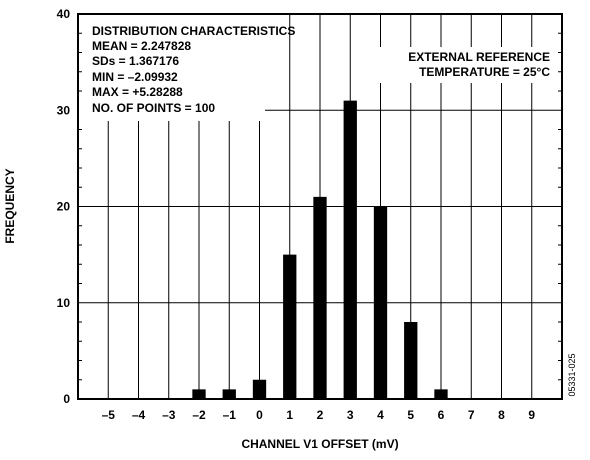  I want to click on y-tick-label: 0, so click(66, 399).